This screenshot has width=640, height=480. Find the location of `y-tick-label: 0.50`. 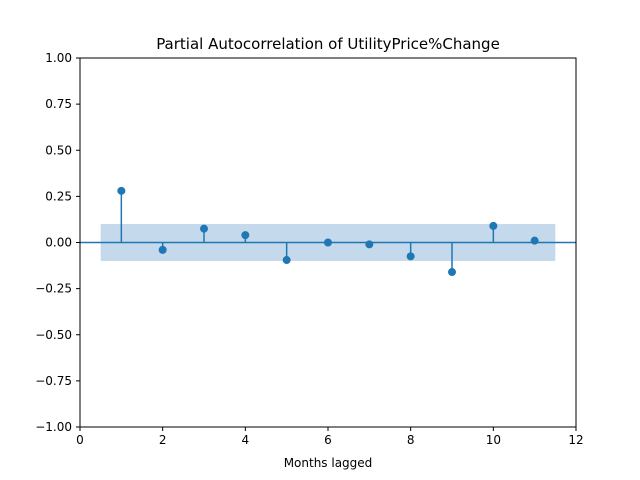

y-tick-label: 0.50 is located at coordinates (58, 150).